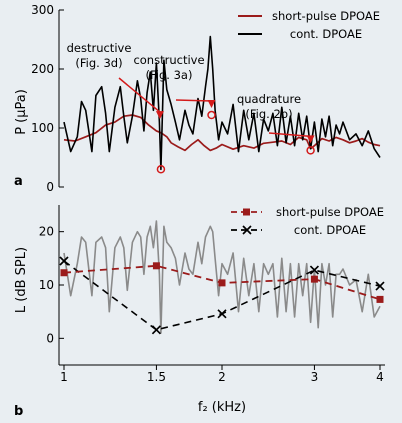  What do you see at coordinates (42, 10) in the screenshot?
I see `panel-a-y-tick-label: 300` at bounding box center [42, 10].